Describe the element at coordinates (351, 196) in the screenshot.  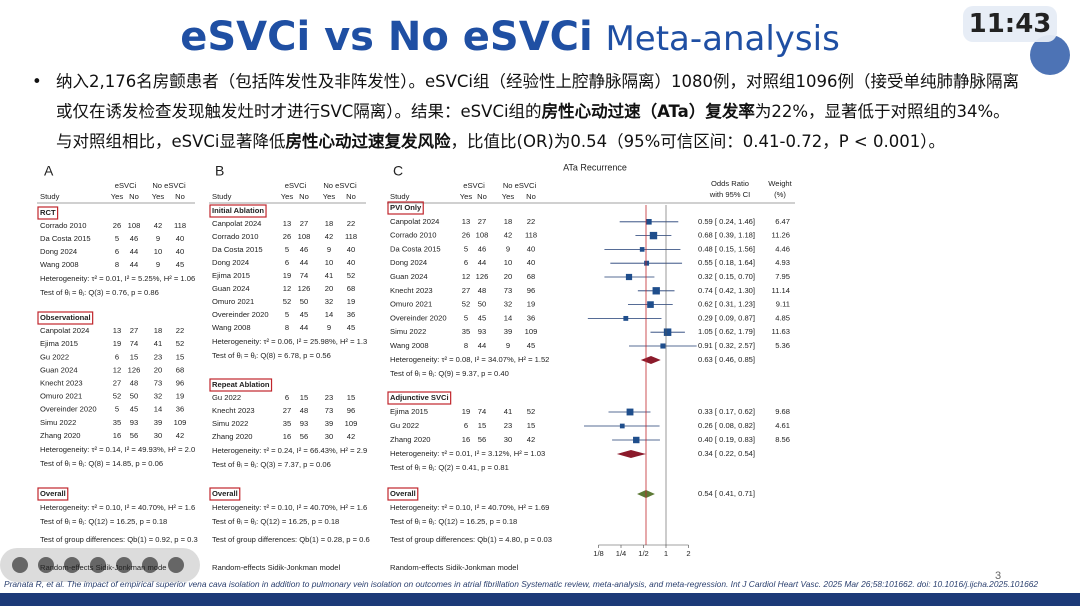
I see `sub-head: No` at that location.